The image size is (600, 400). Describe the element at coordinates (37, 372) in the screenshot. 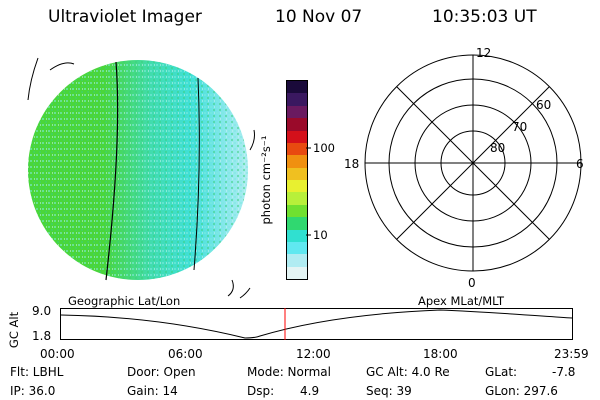

I see `footer-flt: Flt: LBHL` at that location.